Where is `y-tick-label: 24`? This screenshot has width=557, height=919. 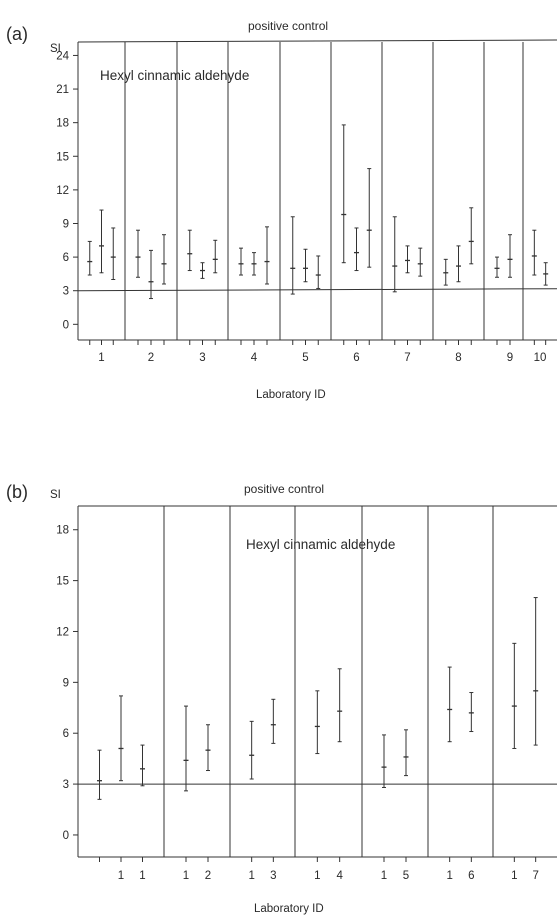
y-tick-label: 24 is located at coordinates (62, 56).